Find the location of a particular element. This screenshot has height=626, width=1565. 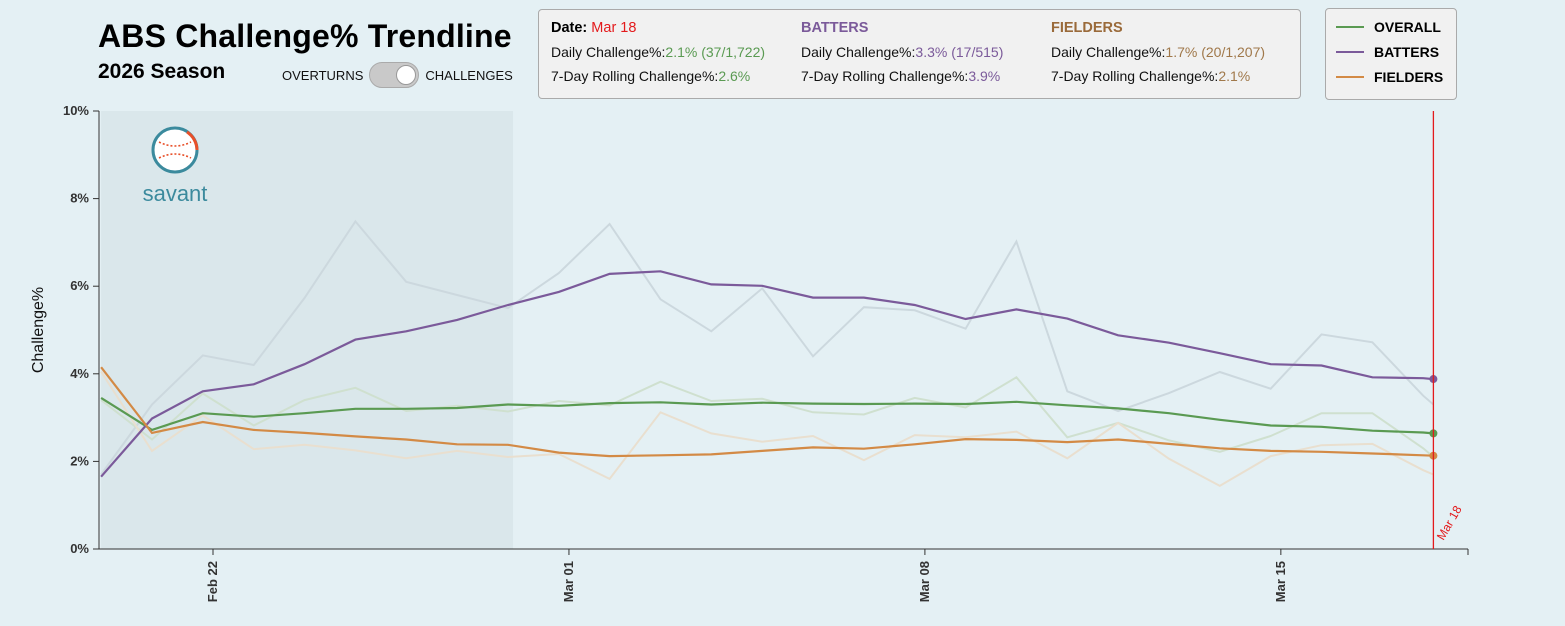

x-tick-label: Mar 08 is located at coordinates (924, 581).